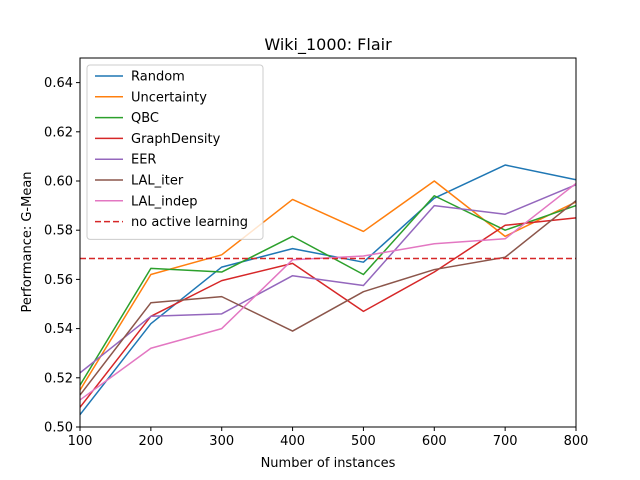  Describe the element at coordinates (143, 160) in the screenshot. I see `legend-label: EER` at that location.